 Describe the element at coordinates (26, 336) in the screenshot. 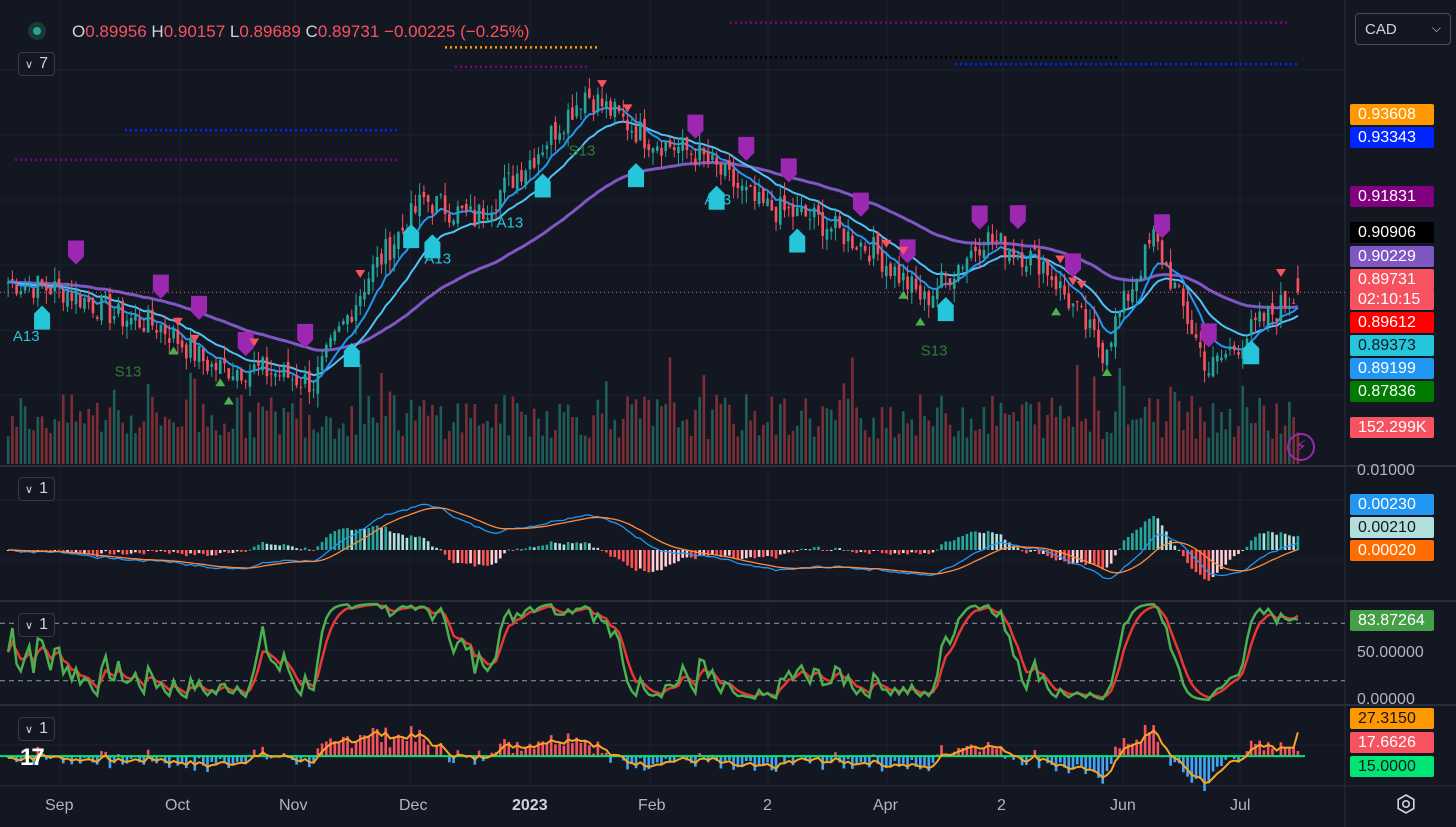

I see `sequential-count-label: A13` at that location.